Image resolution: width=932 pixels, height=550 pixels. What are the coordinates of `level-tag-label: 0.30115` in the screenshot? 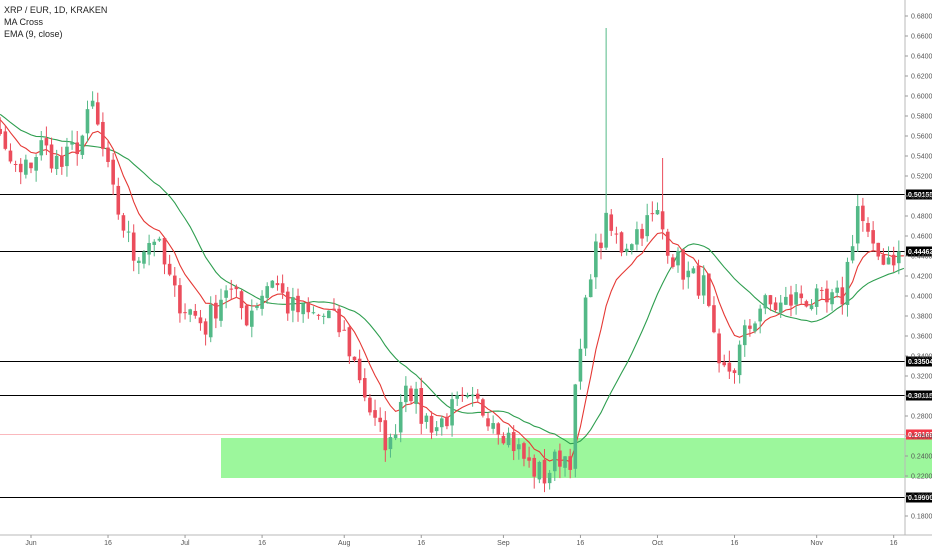 It's located at (920, 396).